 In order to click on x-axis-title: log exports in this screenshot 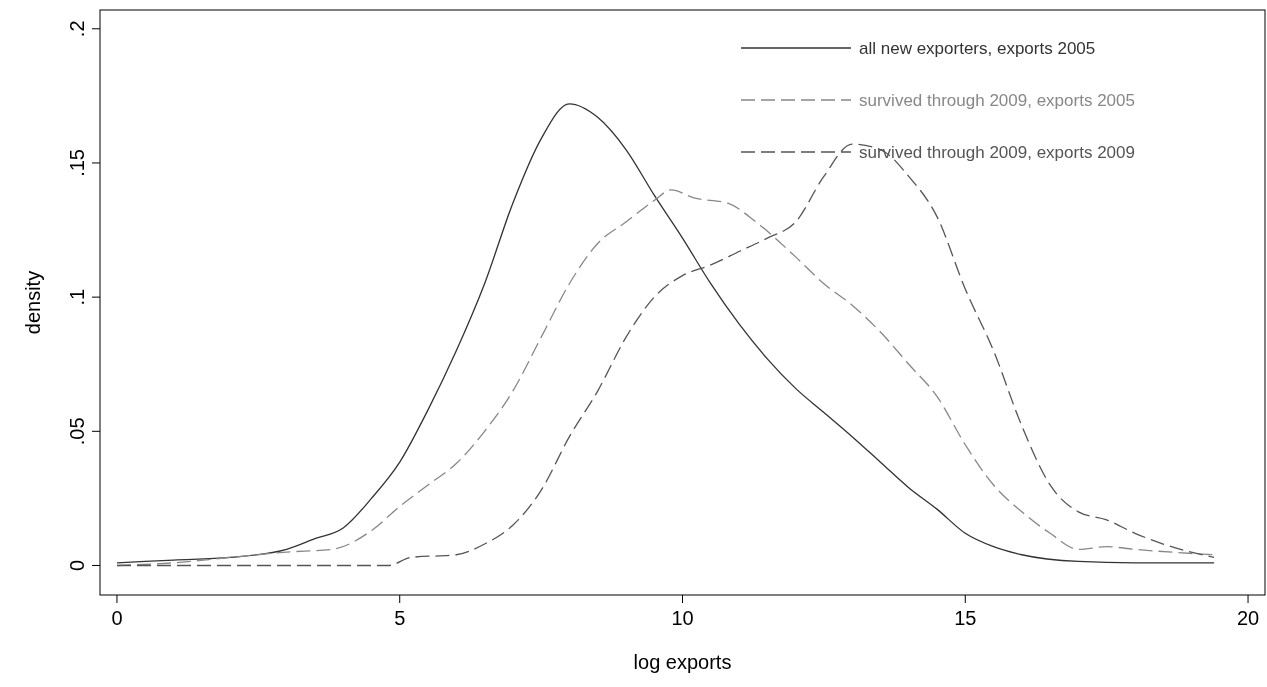, I will do `click(682, 662)`.